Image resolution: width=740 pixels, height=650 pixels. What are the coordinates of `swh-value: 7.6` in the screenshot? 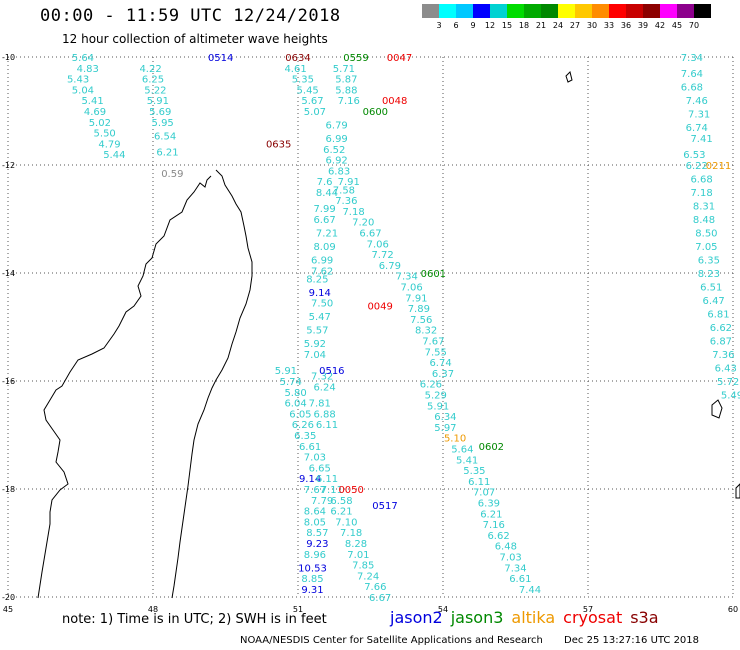 It's located at (325, 182).